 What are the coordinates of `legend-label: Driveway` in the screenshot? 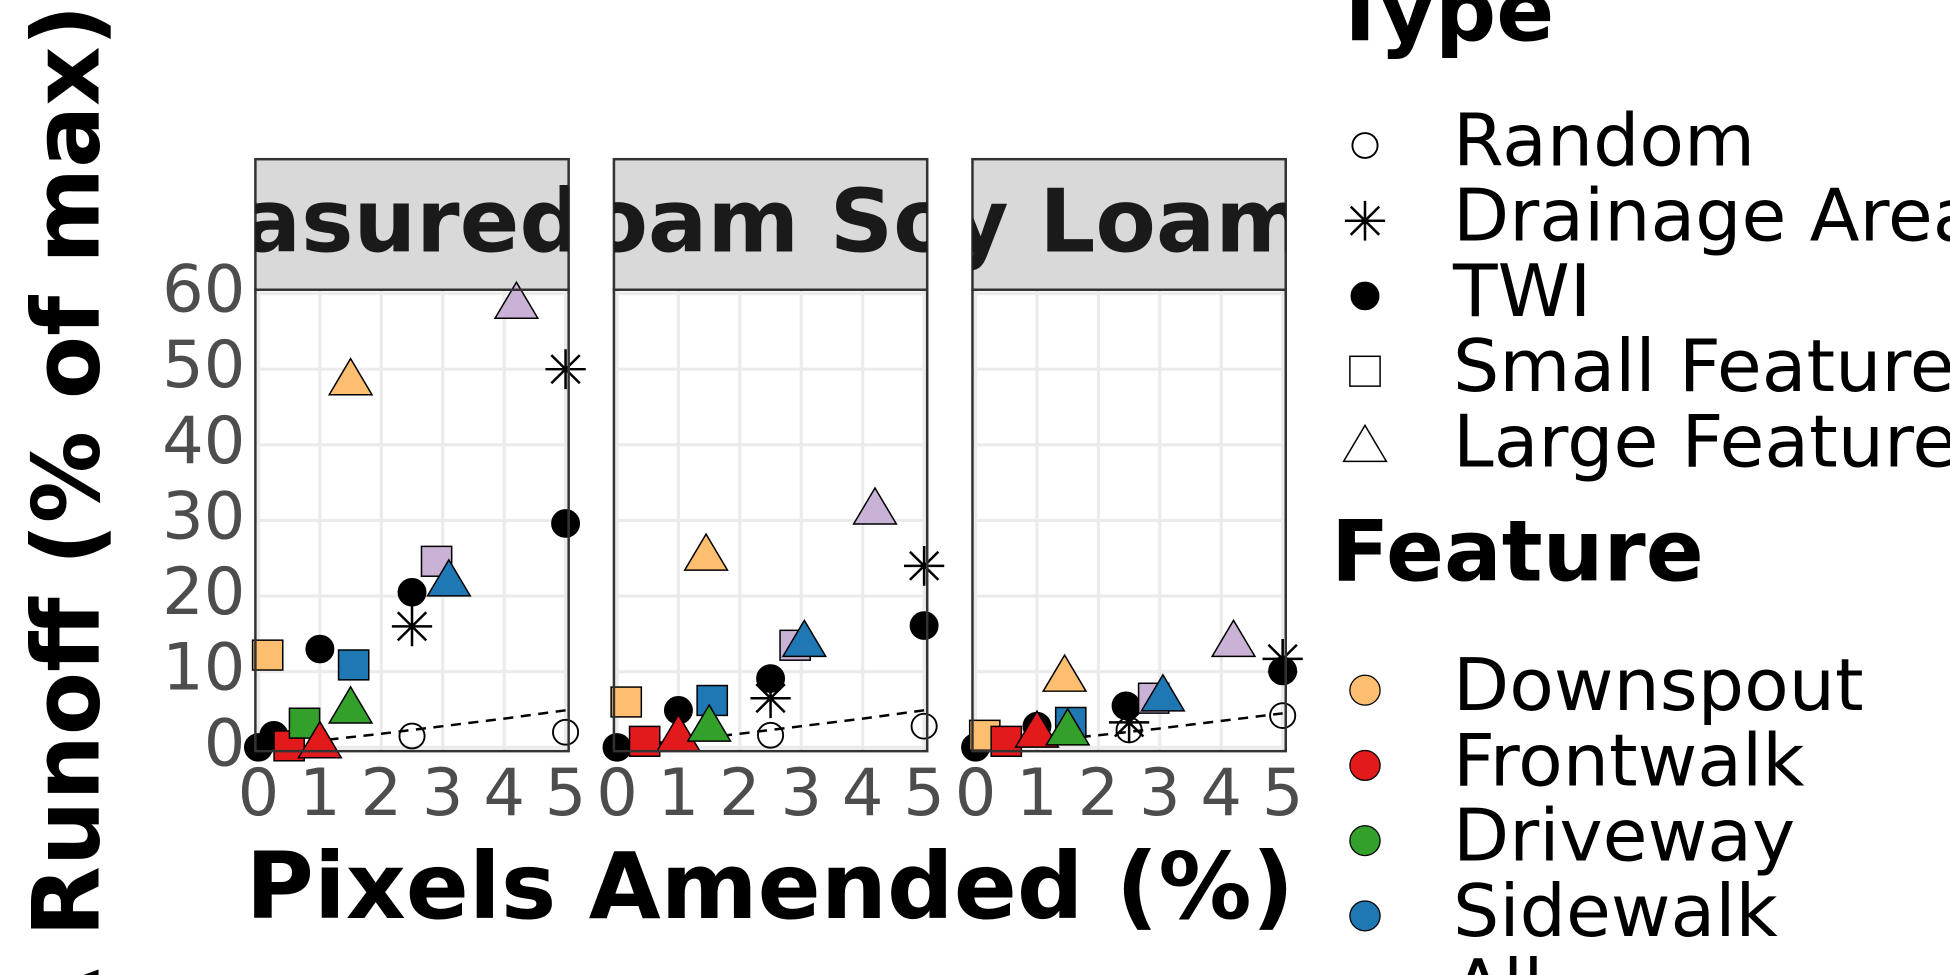 It's located at (1624, 837).